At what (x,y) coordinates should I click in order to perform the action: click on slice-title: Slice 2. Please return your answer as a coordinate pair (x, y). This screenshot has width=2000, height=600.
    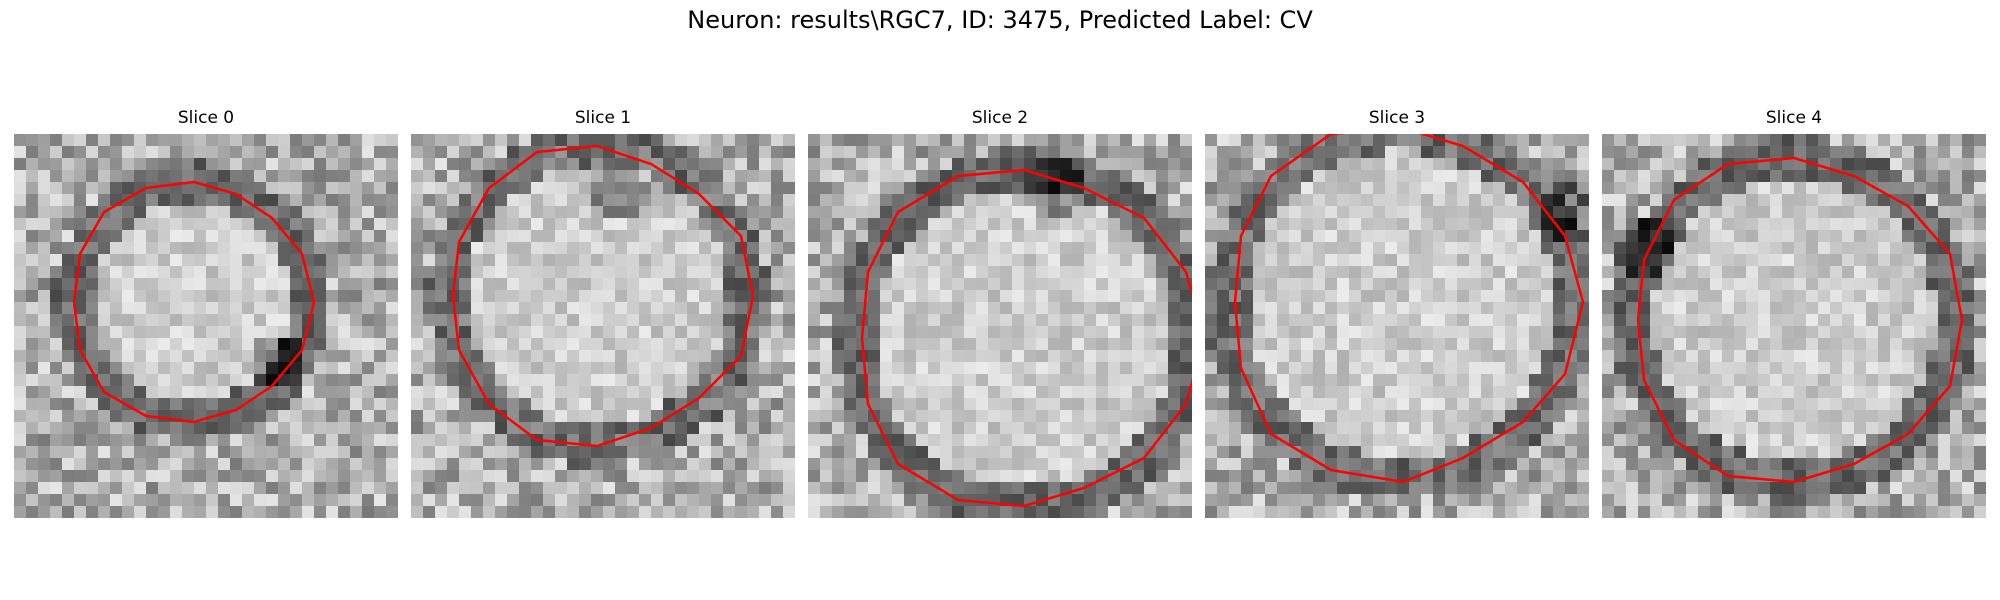
    Looking at the image, I should click on (1000, 118).